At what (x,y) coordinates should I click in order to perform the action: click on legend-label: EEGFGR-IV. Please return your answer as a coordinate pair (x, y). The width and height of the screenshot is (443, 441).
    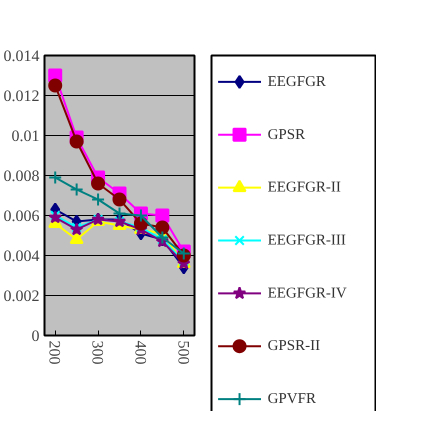
    Looking at the image, I should click on (307, 293).